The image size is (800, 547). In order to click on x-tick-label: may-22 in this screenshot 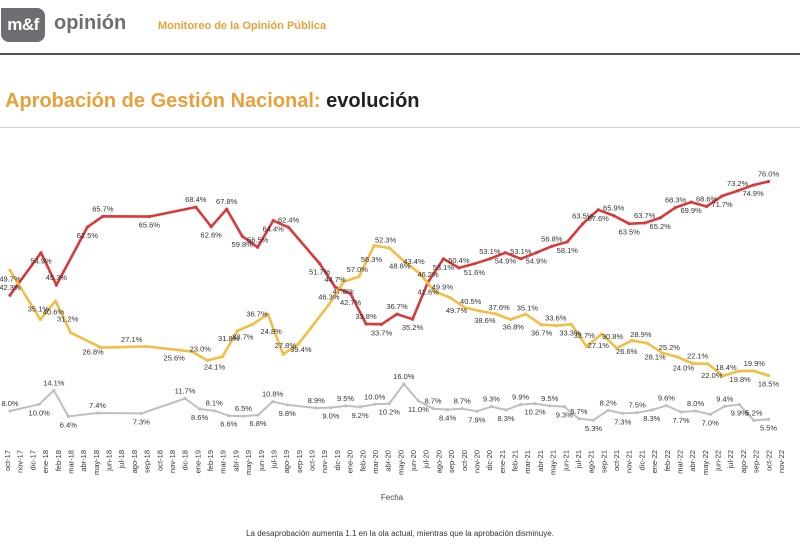, I will do `click(705, 462)`.